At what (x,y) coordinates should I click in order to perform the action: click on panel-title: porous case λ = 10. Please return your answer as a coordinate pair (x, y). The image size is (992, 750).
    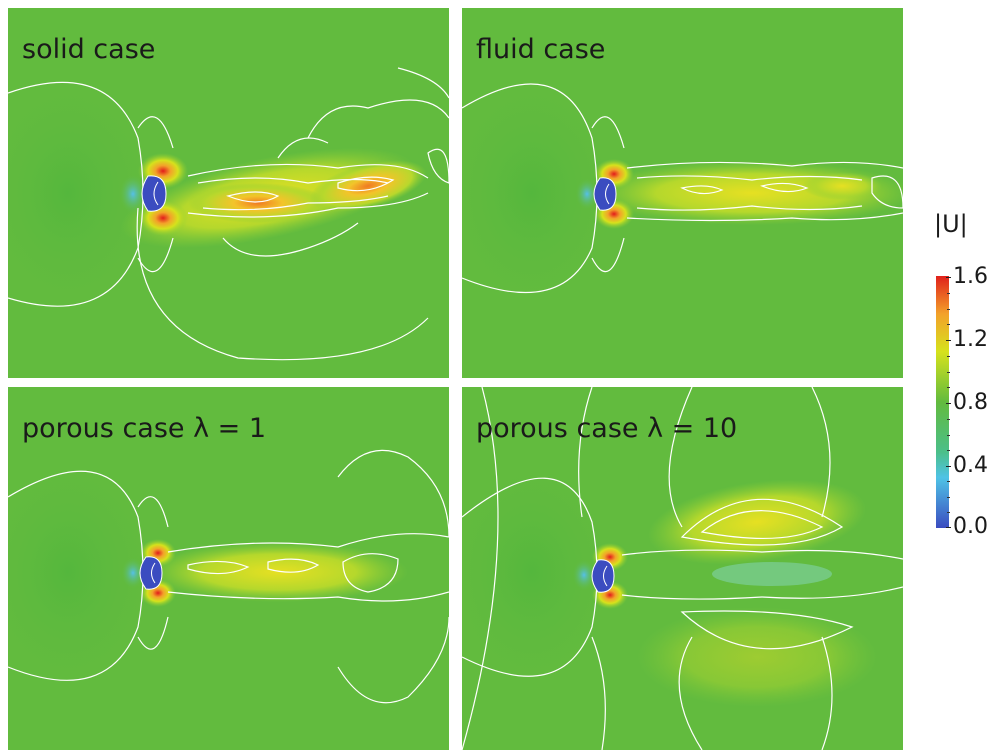
    Looking at the image, I should click on (607, 428).